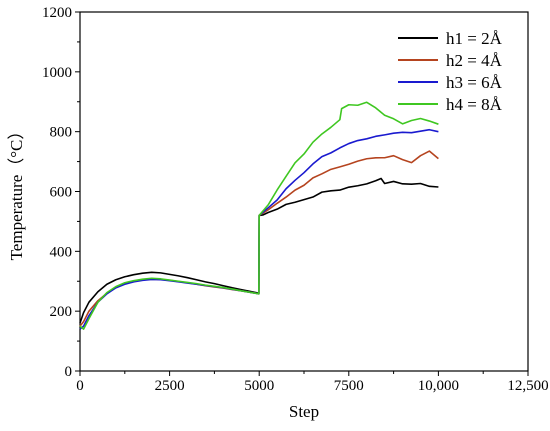 Image resolution: width=550 pixels, height=431 pixels. What do you see at coordinates (69, 372) in the screenshot?
I see `y-tick-label: 0` at bounding box center [69, 372].